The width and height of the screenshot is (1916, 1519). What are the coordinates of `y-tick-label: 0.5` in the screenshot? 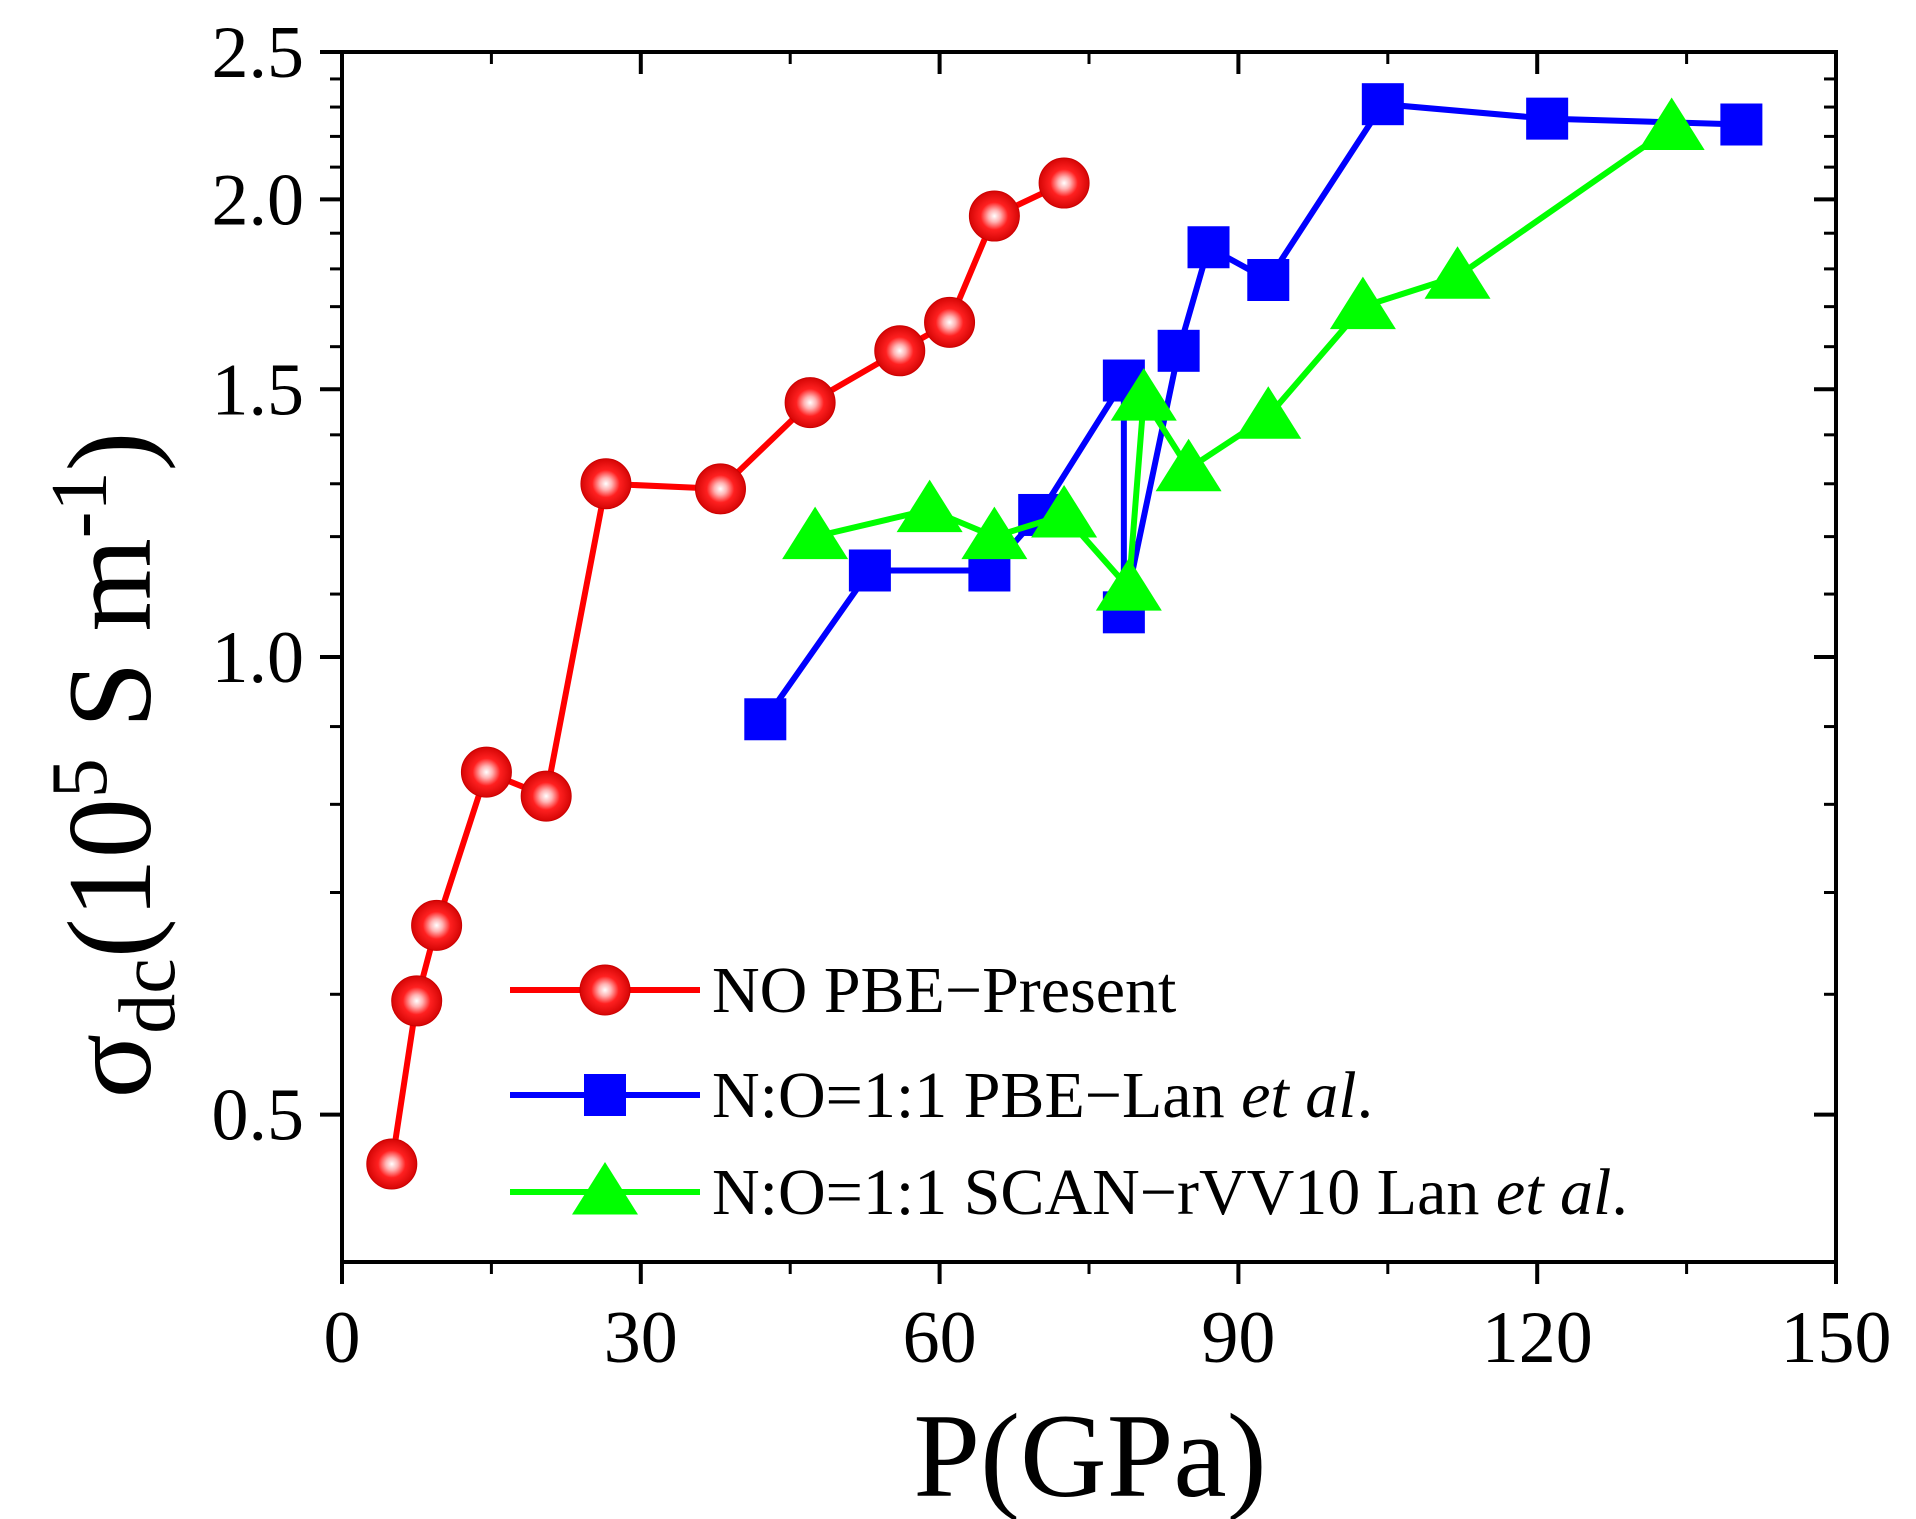 It's located at (258, 1116).